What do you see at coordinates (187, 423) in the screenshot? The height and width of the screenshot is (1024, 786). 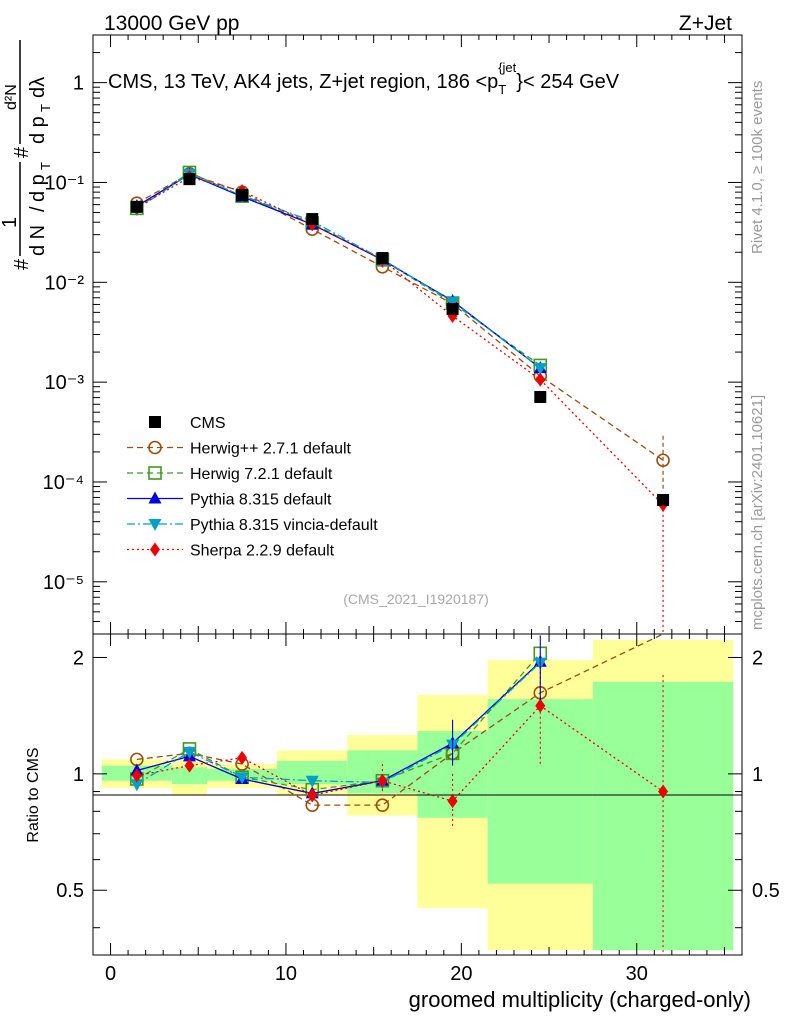 I see `legend-entry: CMS` at bounding box center [187, 423].